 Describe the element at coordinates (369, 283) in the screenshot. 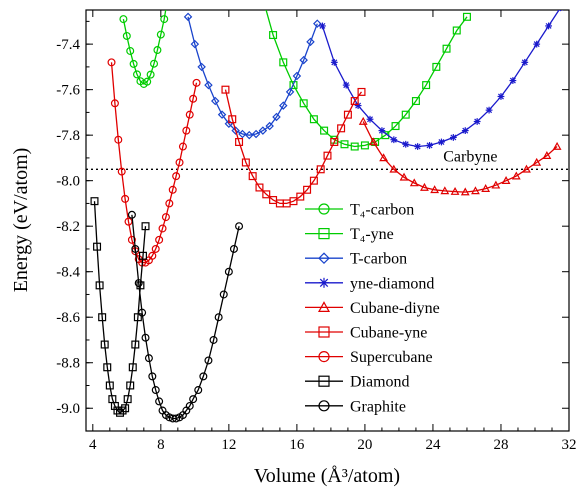

I see `legend-item: yne-diamond` at that location.